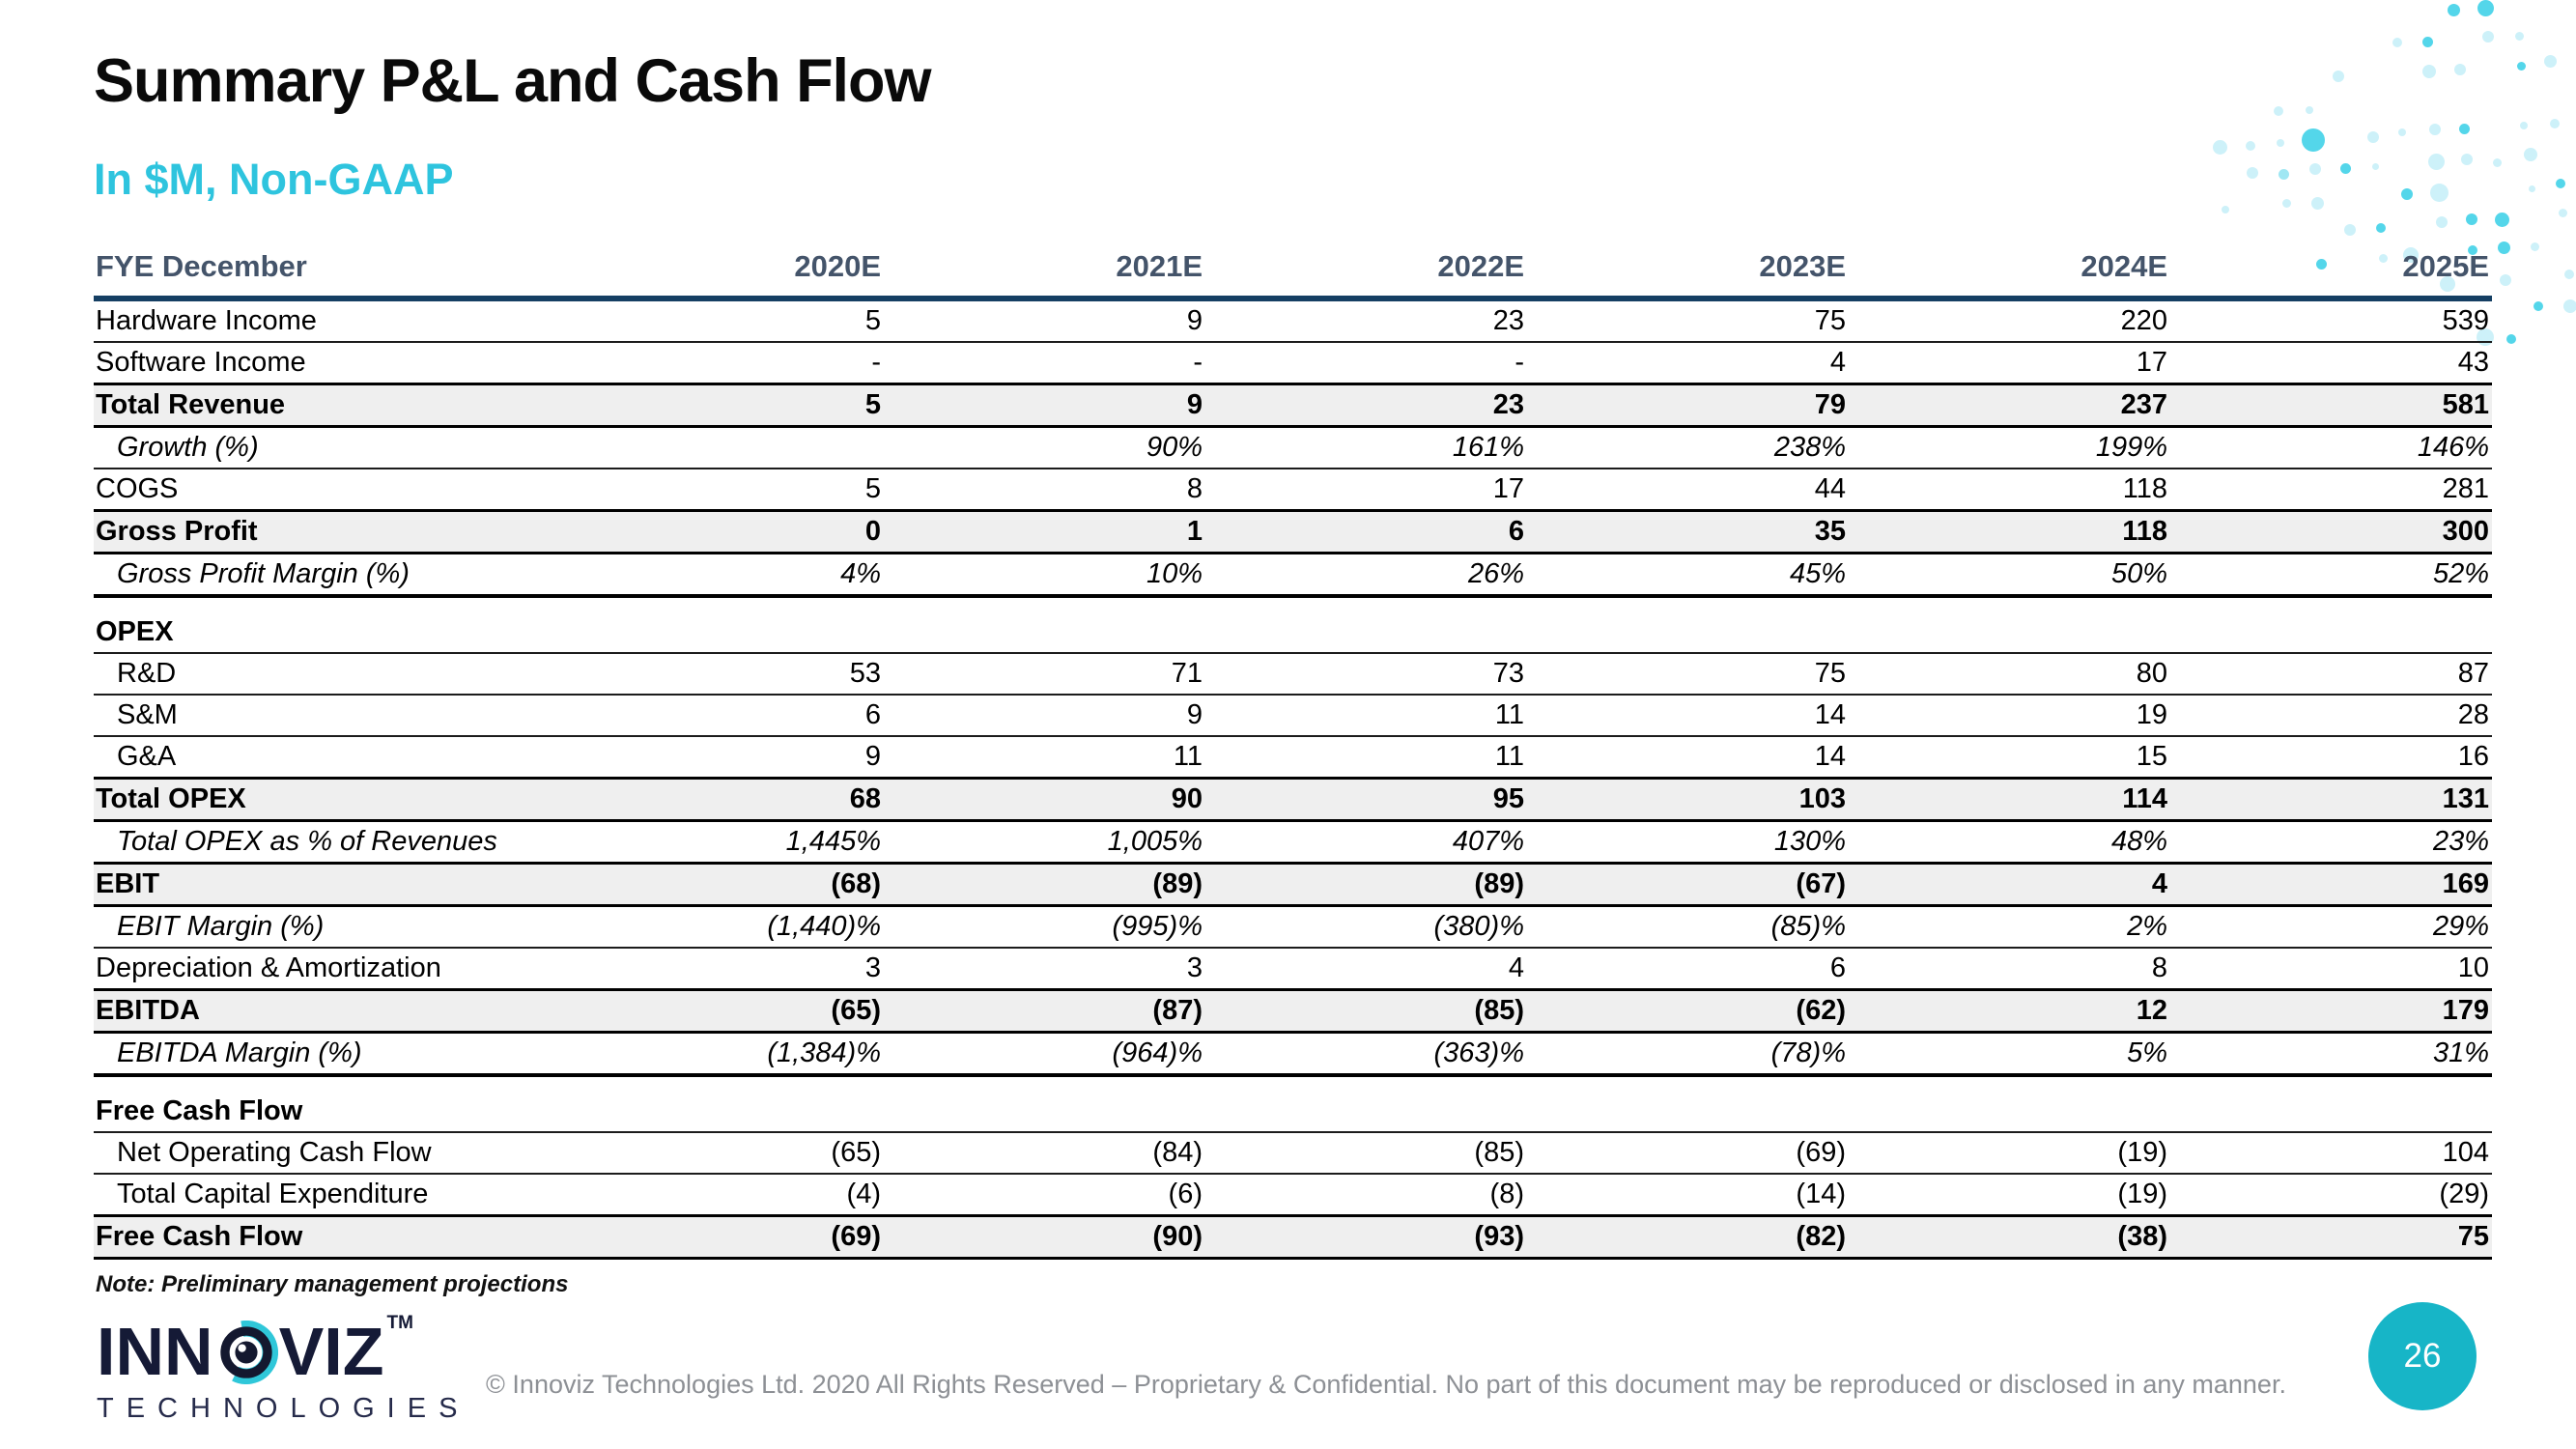 The width and height of the screenshot is (2576, 1449). What do you see at coordinates (2331, 531) in the screenshot?
I see `cell-value: 300` at bounding box center [2331, 531].